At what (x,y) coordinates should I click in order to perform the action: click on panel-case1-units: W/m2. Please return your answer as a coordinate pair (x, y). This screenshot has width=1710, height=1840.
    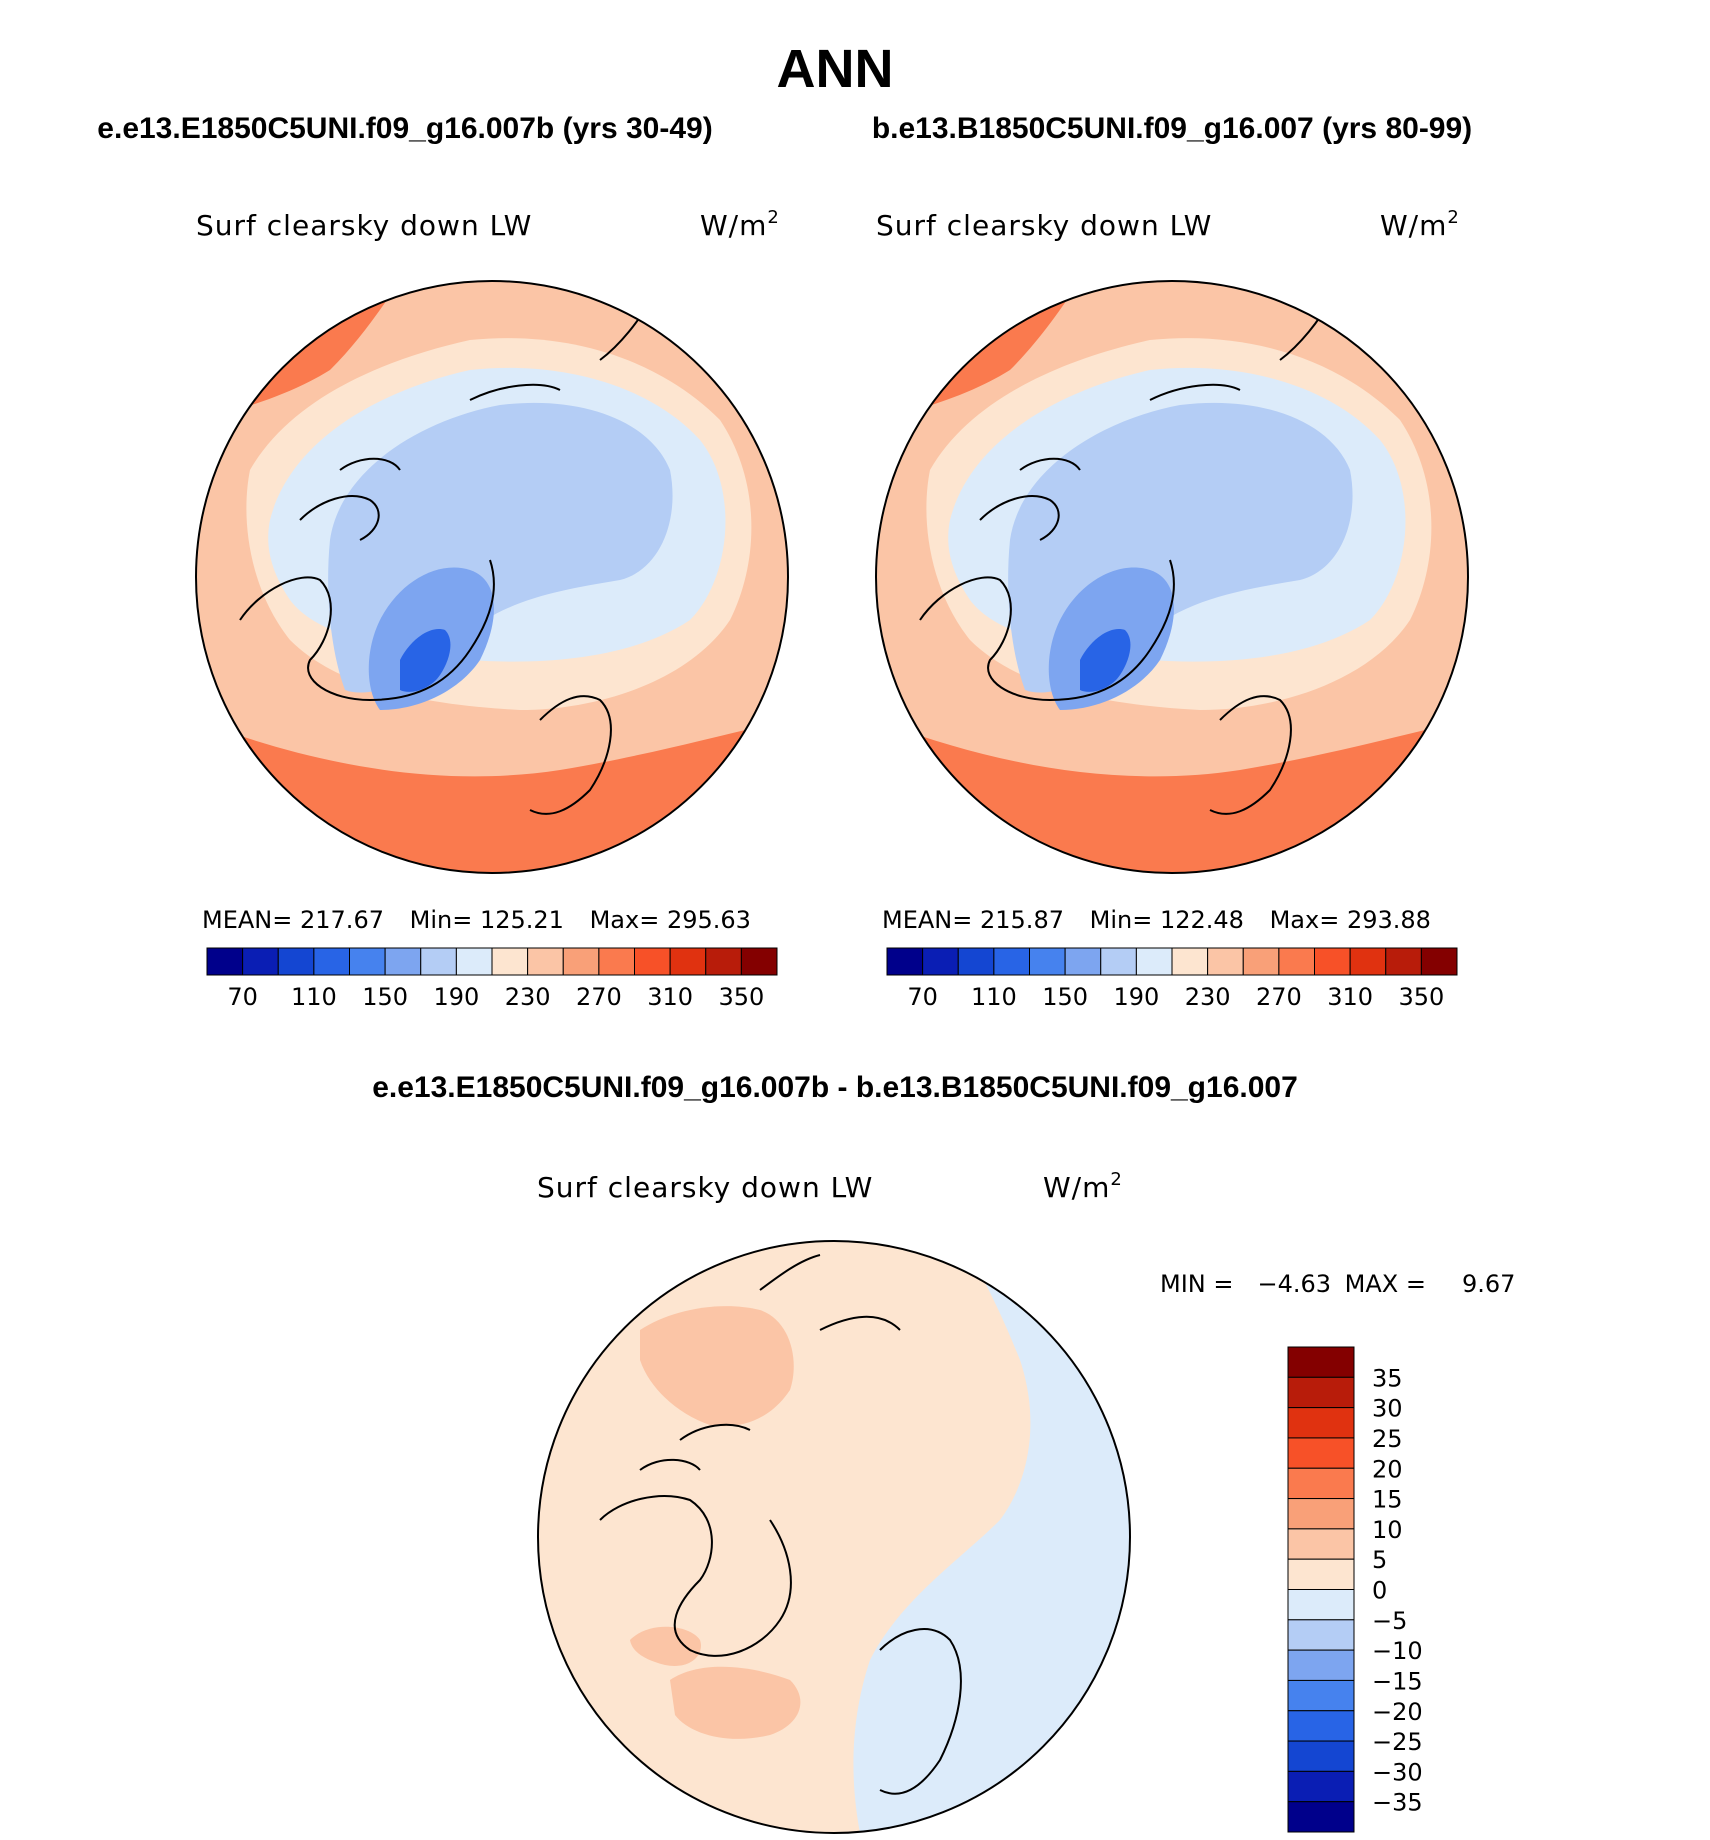
    Looking at the image, I should click on (740, 224).